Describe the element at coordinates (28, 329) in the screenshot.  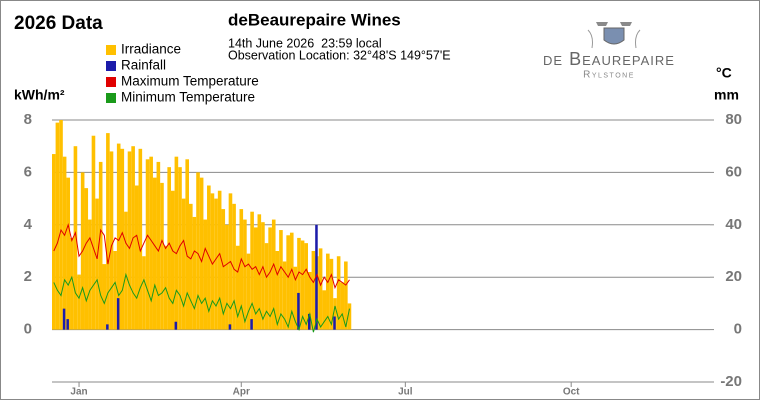
I see `y-tick-label: 0` at that location.